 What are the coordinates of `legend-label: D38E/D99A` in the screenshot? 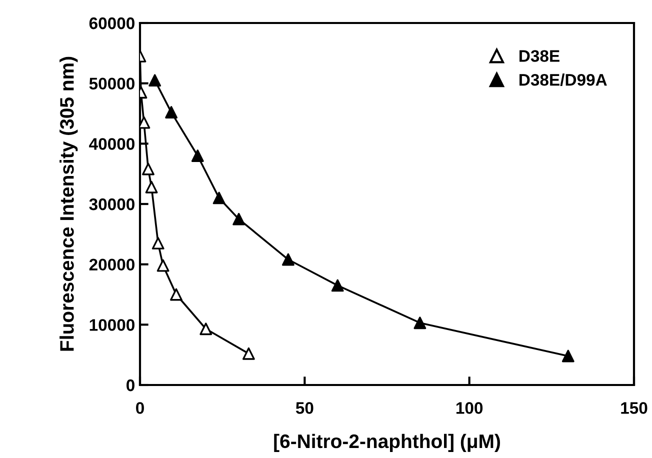 It's located at (563, 80).